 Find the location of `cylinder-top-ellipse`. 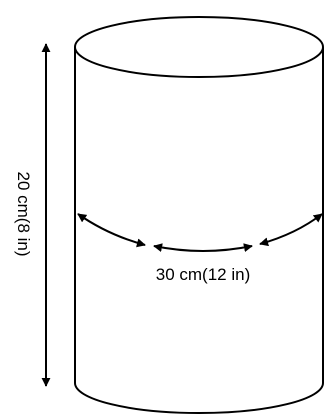

cylinder-top-ellipse is located at coordinates (199, 47).